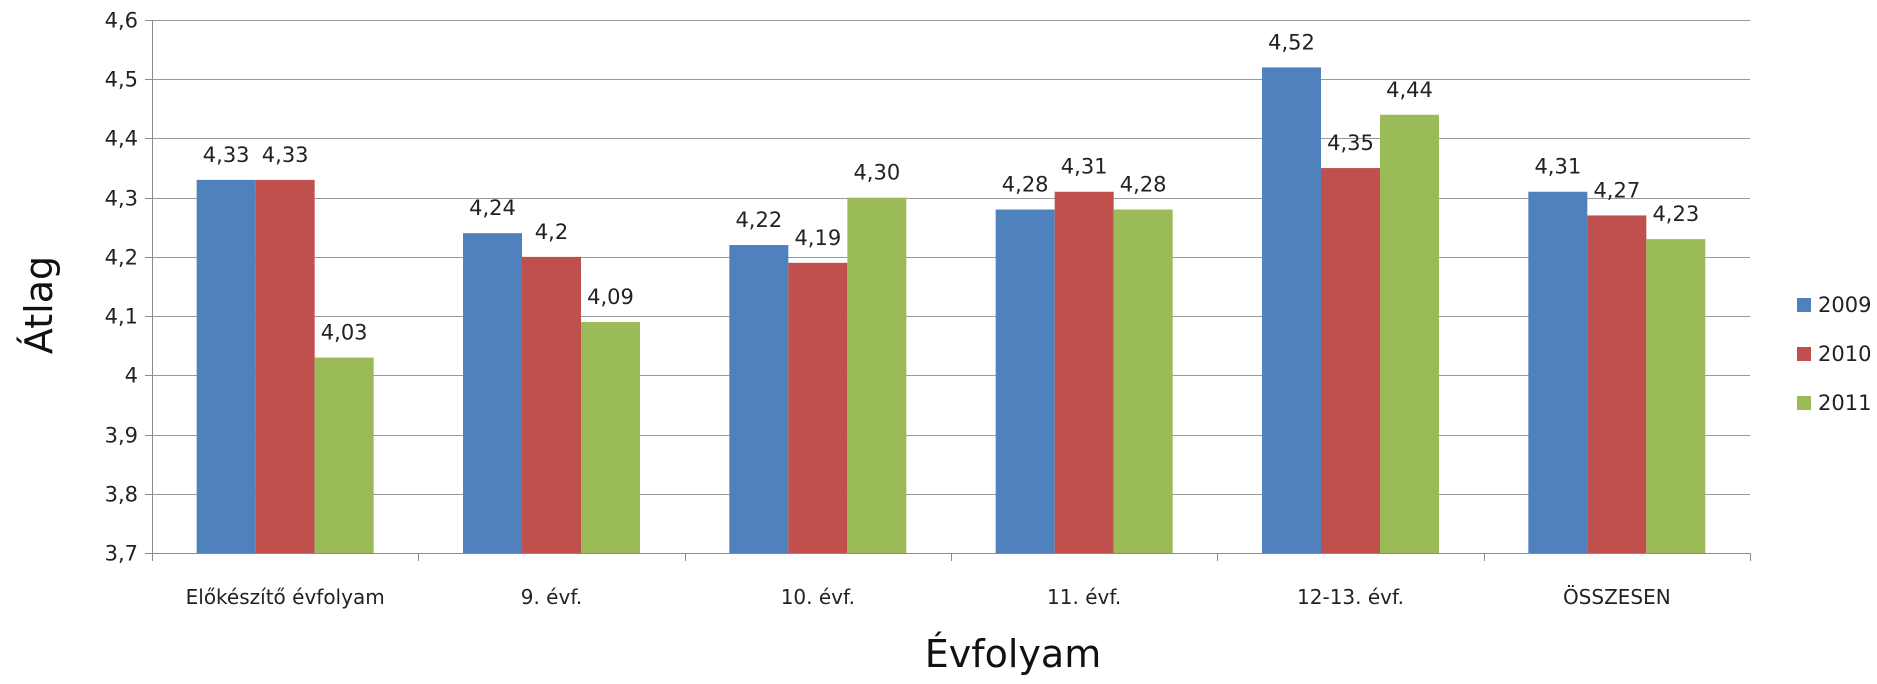  What do you see at coordinates (1350, 597) in the screenshot?
I see `x-category-label: 12-13. évf.` at bounding box center [1350, 597].